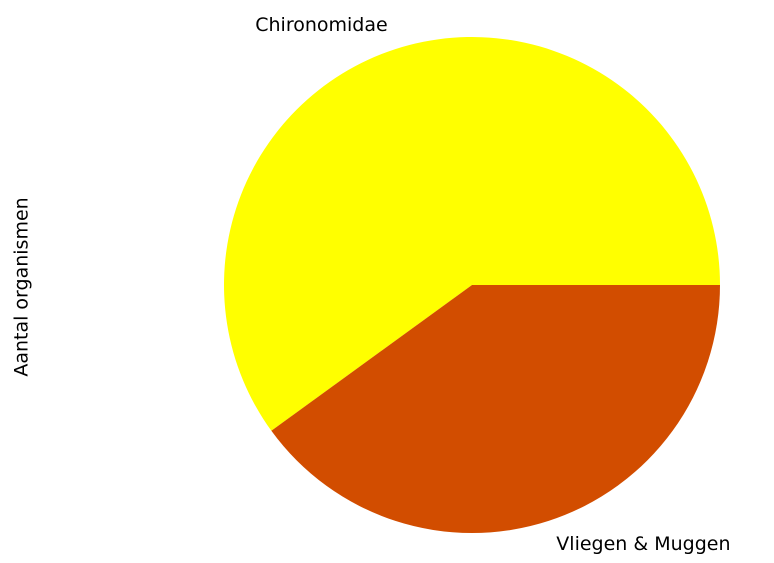  What do you see at coordinates (321, 25) in the screenshot?
I see `slice-label: Chironomidae` at bounding box center [321, 25].